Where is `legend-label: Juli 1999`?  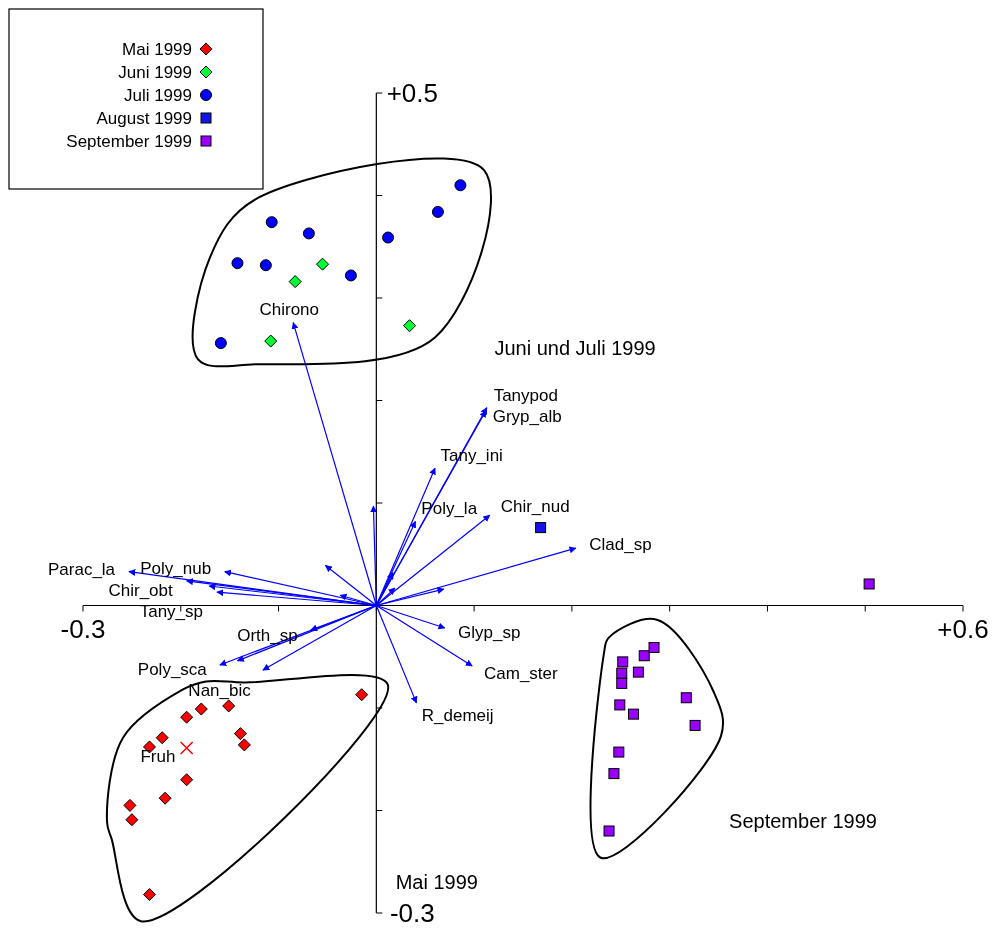 legend-label: Juli 1999 is located at coordinates (157, 95).